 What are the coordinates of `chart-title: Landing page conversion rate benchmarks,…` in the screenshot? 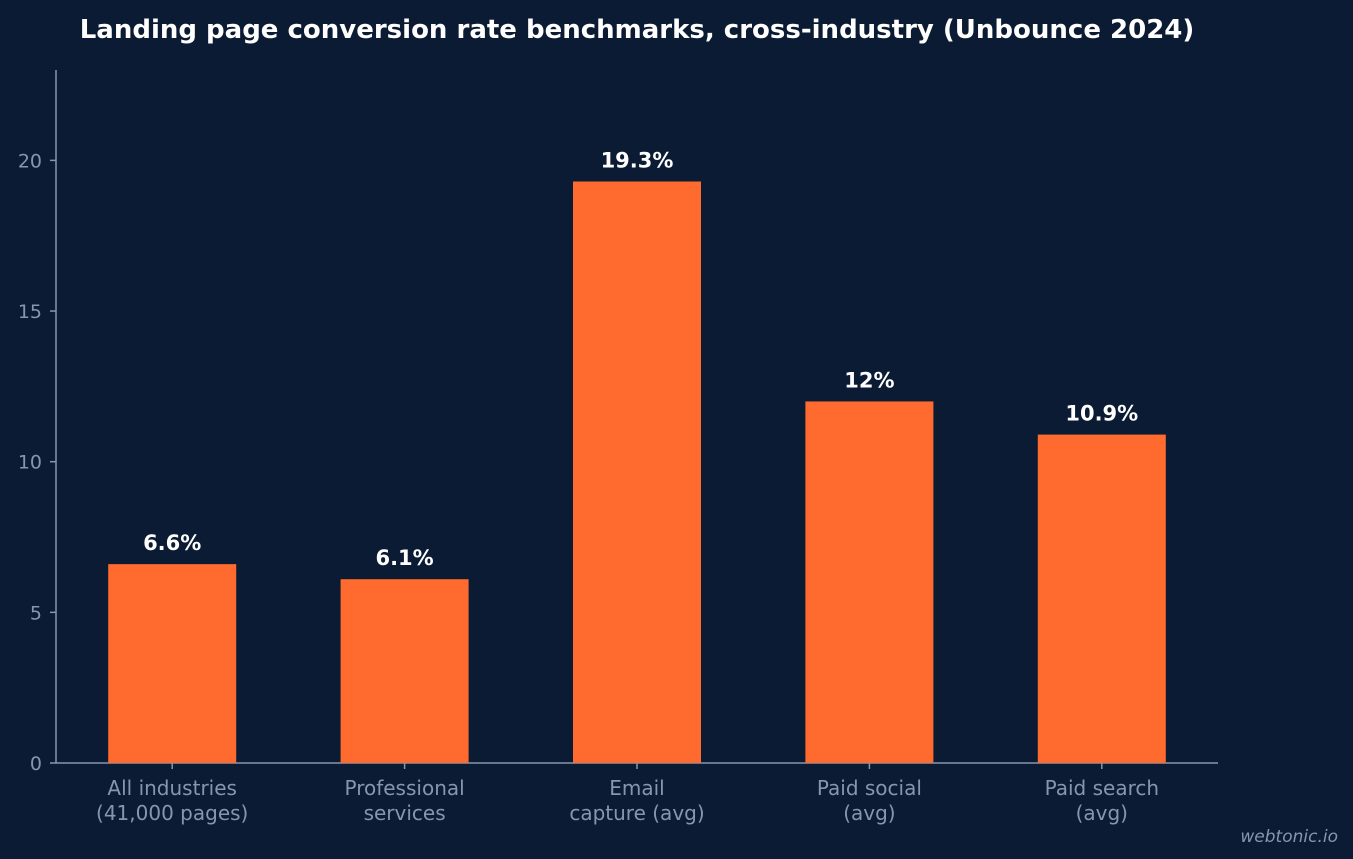 It's located at (637, 30).